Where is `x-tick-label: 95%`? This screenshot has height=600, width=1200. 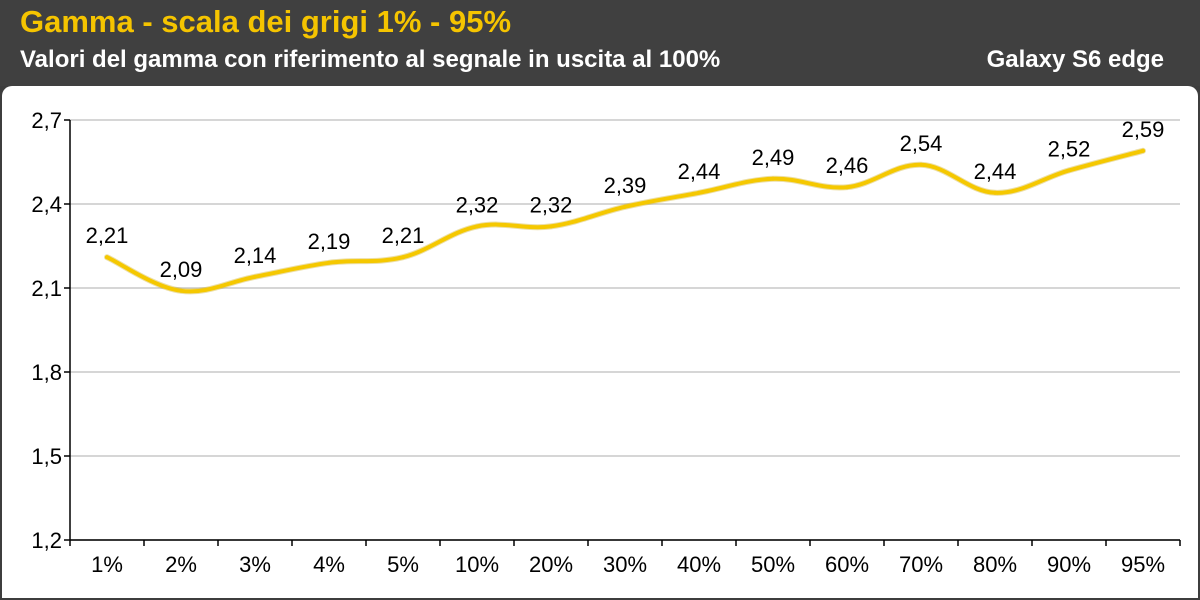
x-tick-label: 95% is located at coordinates (1143, 564).